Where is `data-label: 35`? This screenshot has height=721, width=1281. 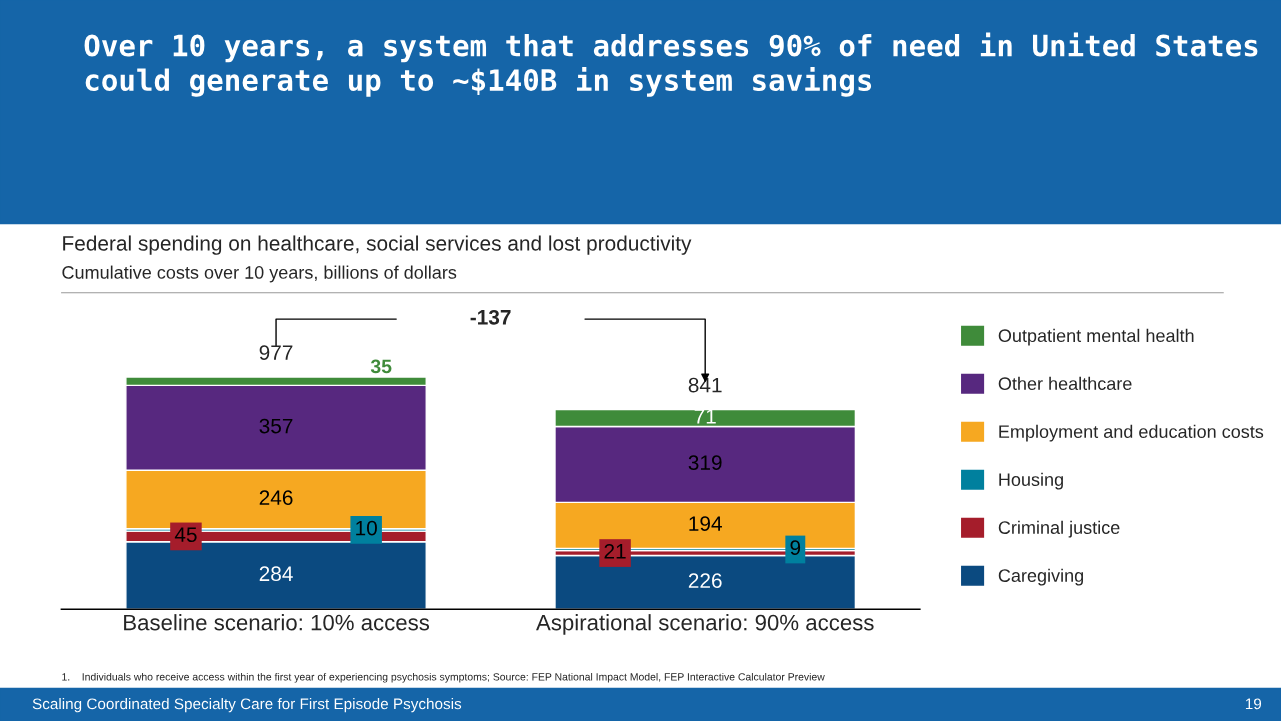
data-label: 35 is located at coordinates (381, 366).